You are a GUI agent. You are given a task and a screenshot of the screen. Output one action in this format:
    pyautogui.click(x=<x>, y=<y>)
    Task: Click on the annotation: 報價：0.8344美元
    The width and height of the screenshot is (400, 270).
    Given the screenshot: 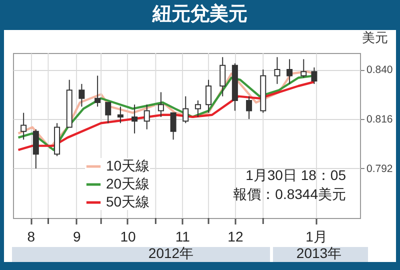 What is the action you would take?
    pyautogui.click(x=289, y=194)
    